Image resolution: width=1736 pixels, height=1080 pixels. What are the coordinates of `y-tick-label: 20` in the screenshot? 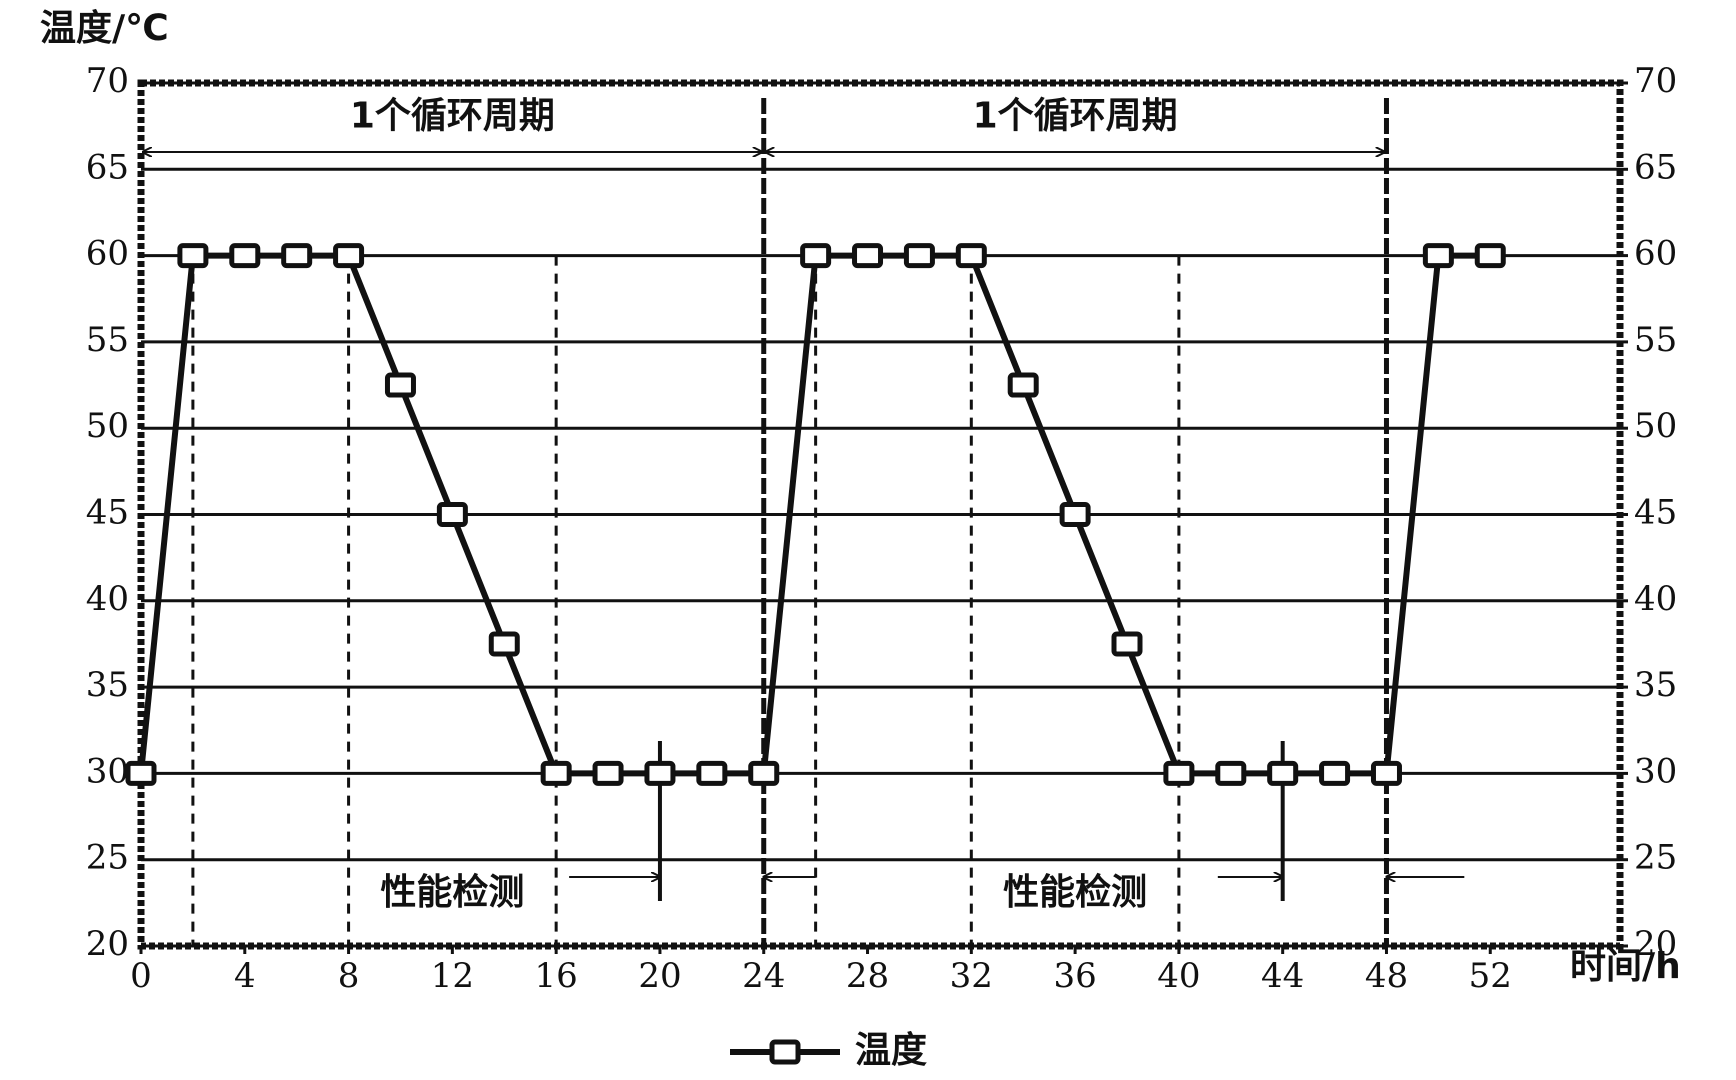 It's located at (107, 944).